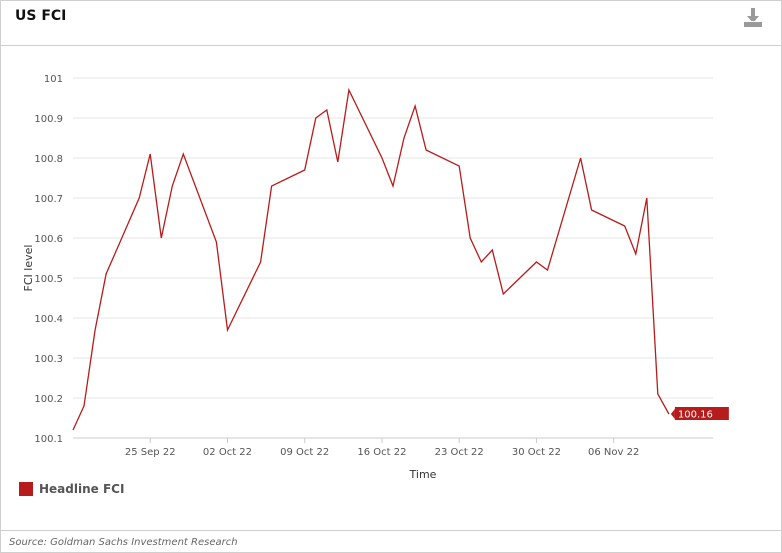  What do you see at coordinates (536, 452) in the screenshot?
I see `x-tick-label: 30 Oct 22` at bounding box center [536, 452].